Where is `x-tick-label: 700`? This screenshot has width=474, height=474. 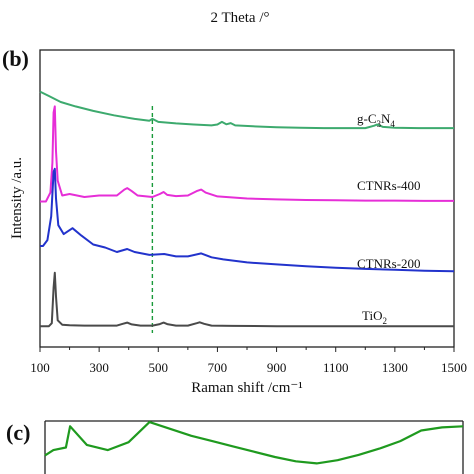 x-tick-label: 700 is located at coordinates (218, 367).